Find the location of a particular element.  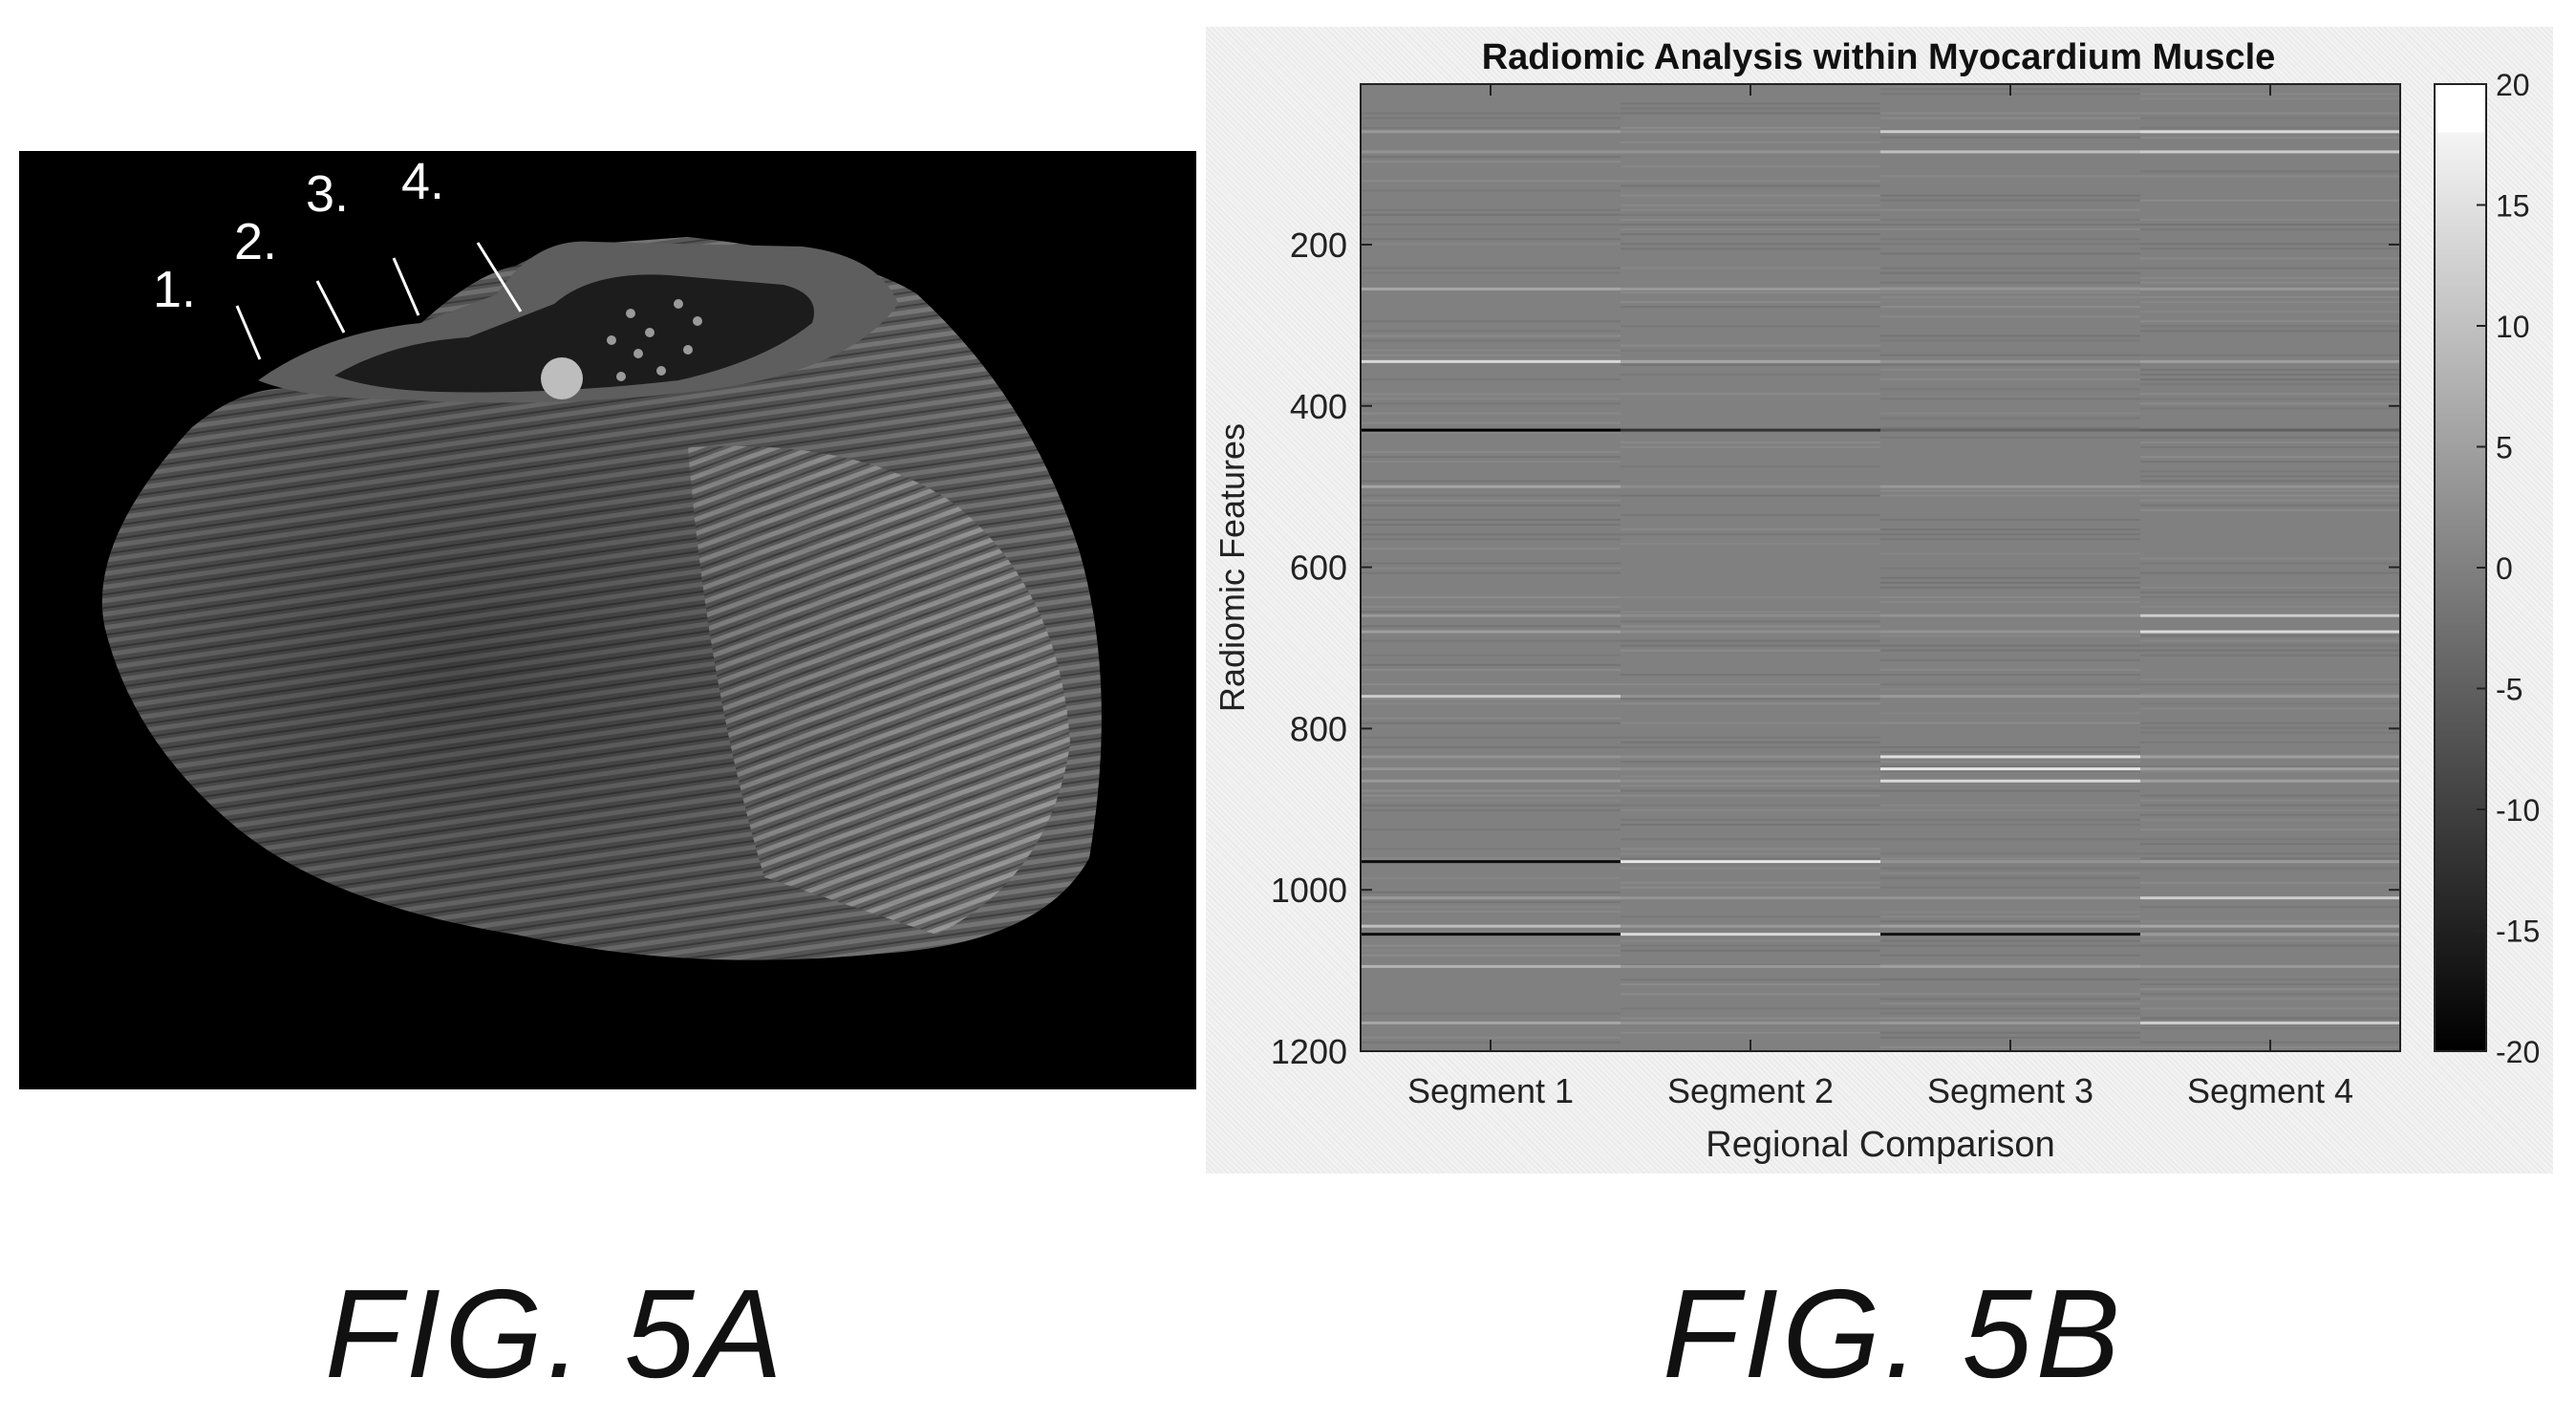

y-axis-label: Radiomic Features is located at coordinates (1232, 567).